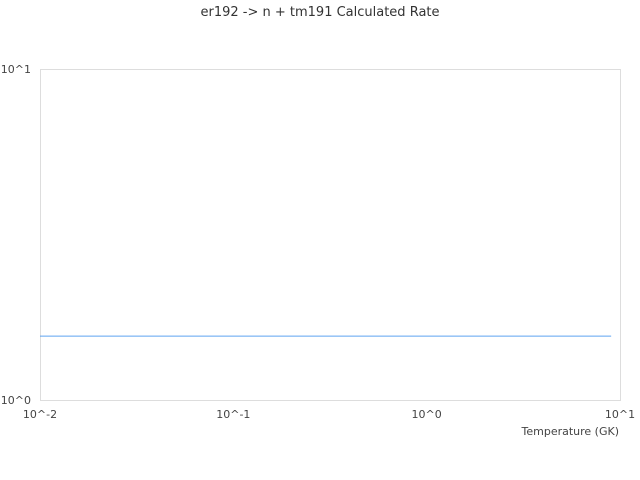 The width and height of the screenshot is (640, 480). I want to click on x-tick-label: 10^0, so click(427, 414).